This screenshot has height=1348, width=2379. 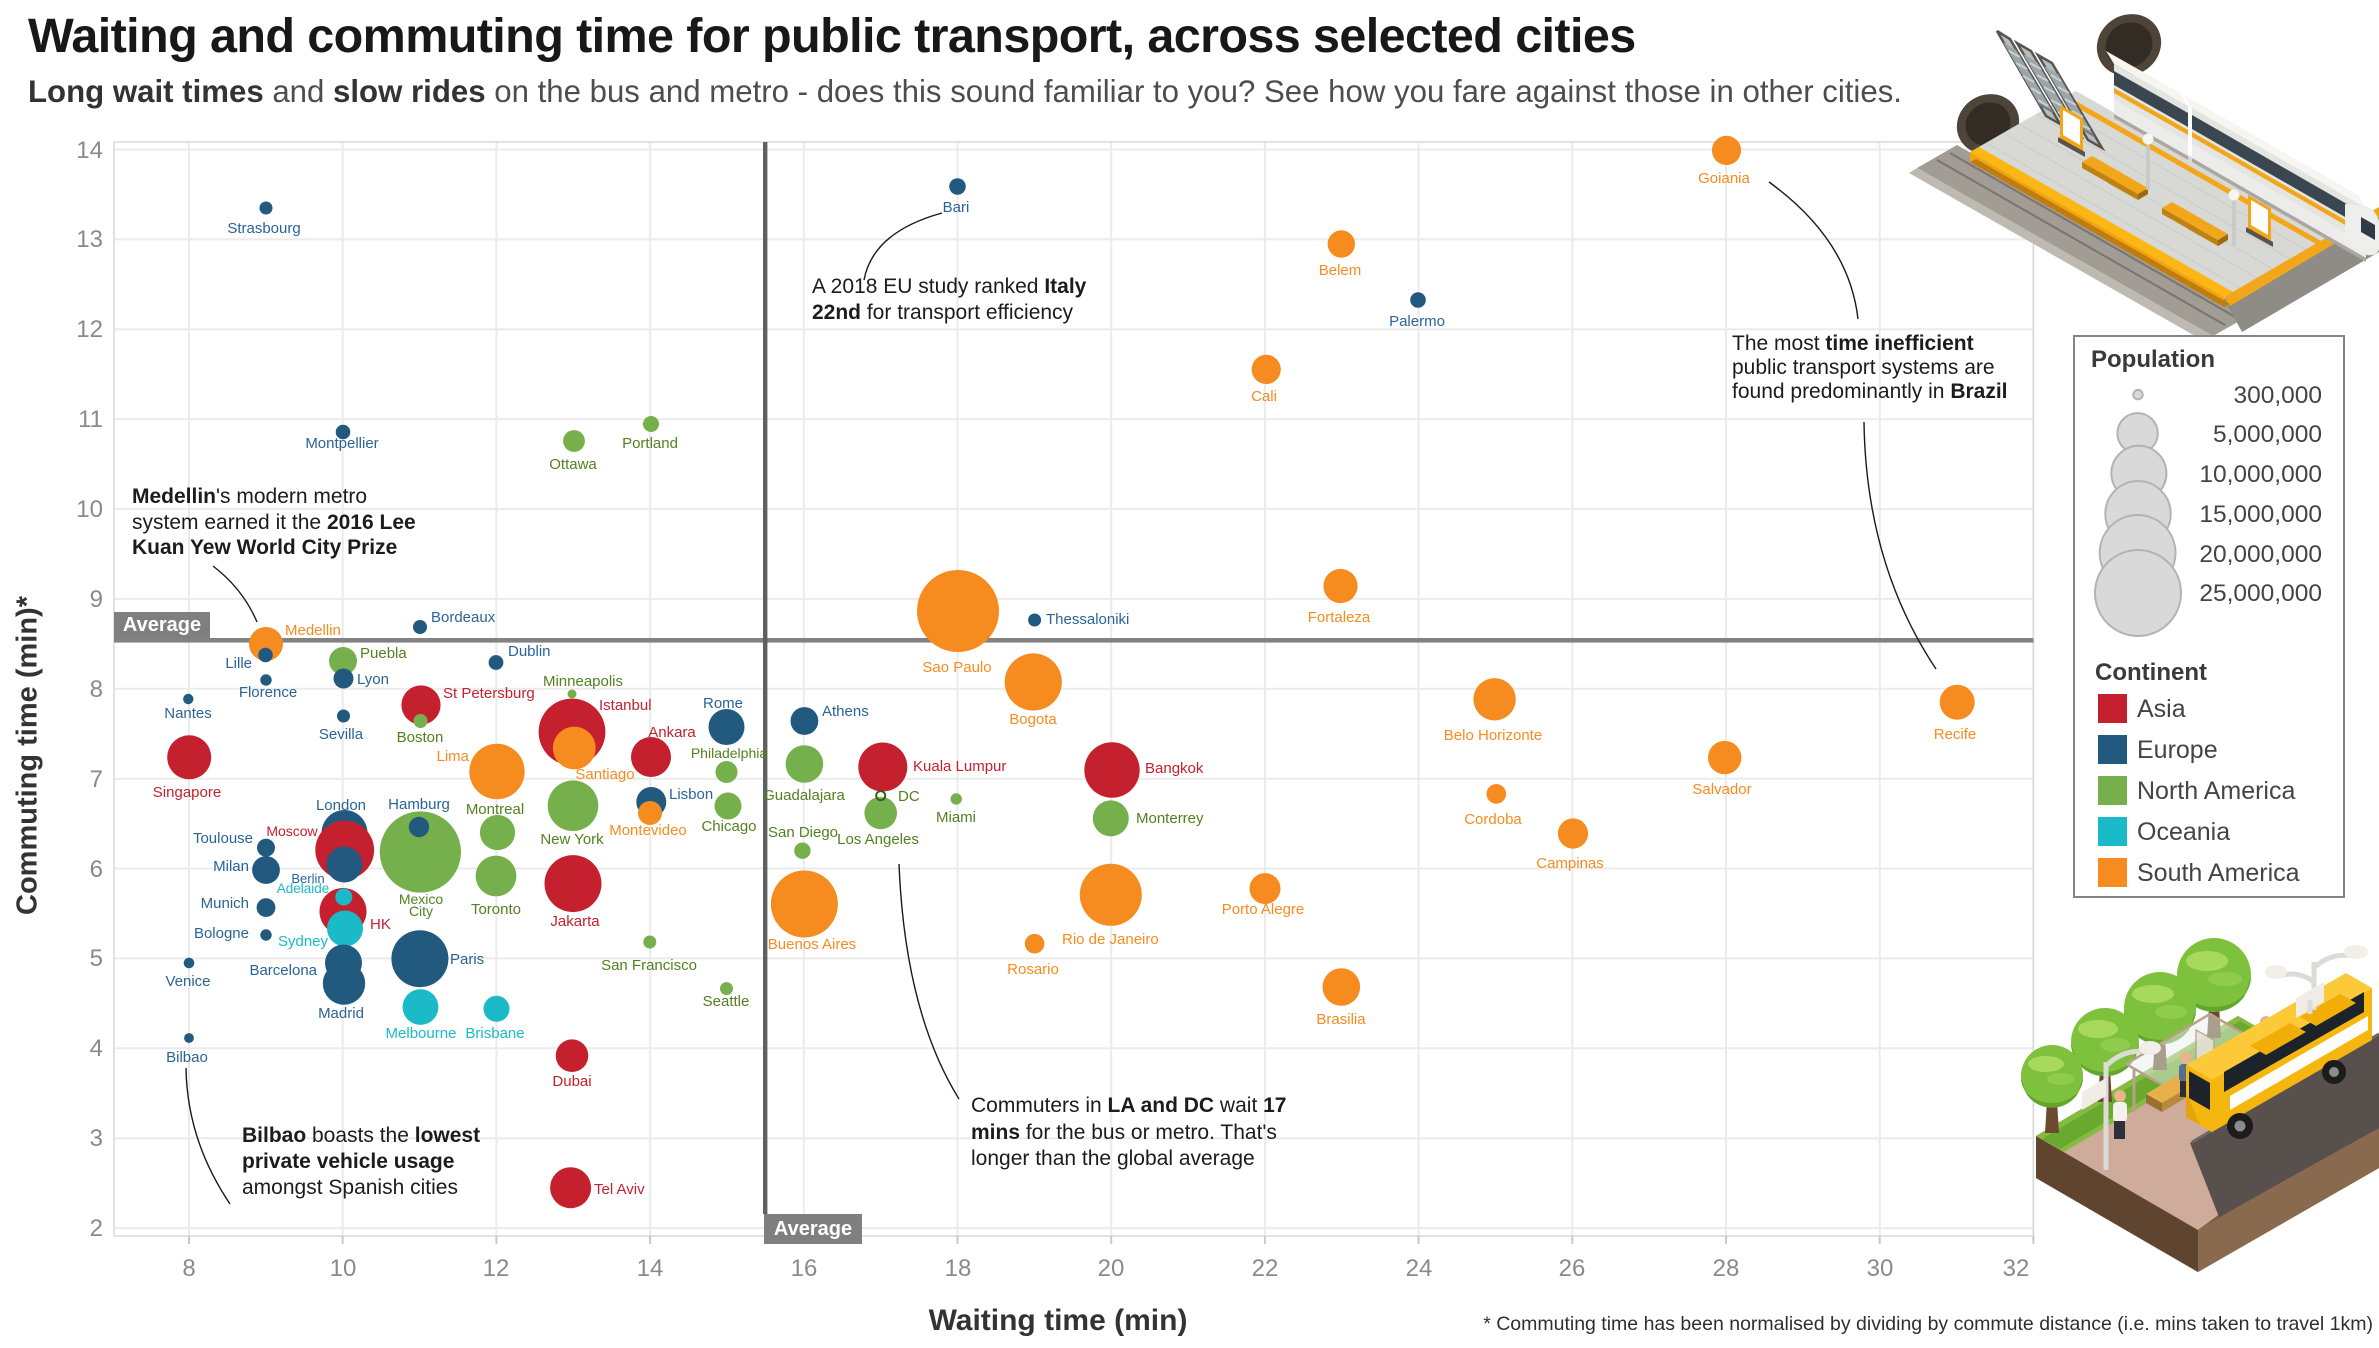 What do you see at coordinates (307, 878) in the screenshot?
I see `svg-text: Berlin` at bounding box center [307, 878].